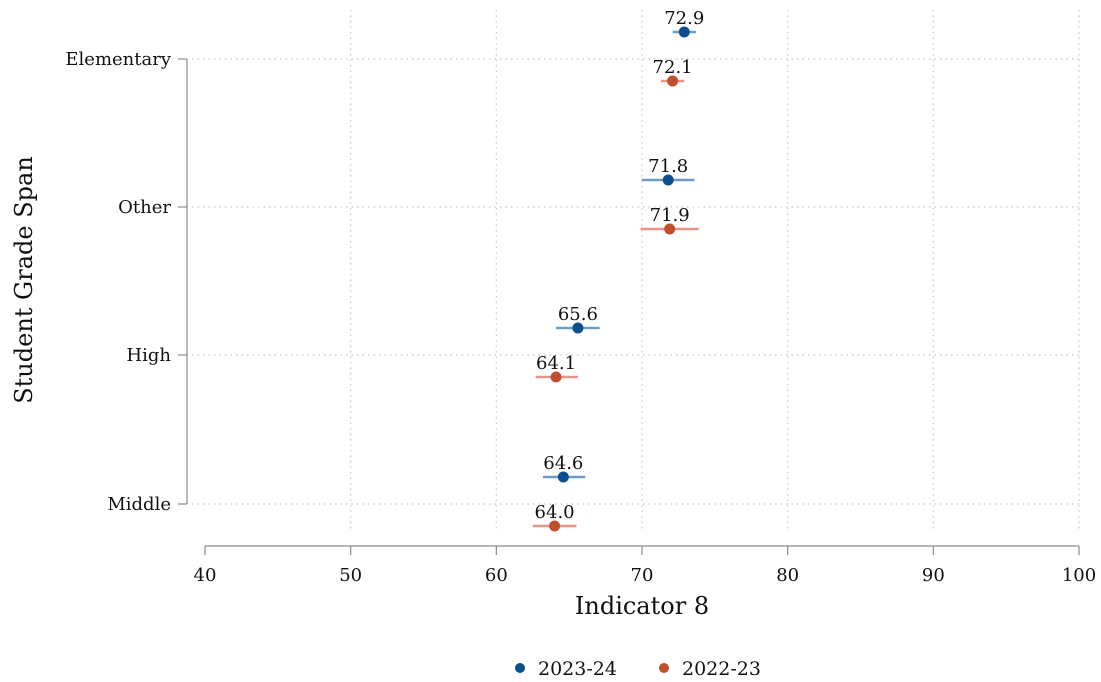 This screenshot has height=682, width=1101. Describe the element at coordinates (670, 215) in the screenshot. I see `data-label: 71.9` at that location.